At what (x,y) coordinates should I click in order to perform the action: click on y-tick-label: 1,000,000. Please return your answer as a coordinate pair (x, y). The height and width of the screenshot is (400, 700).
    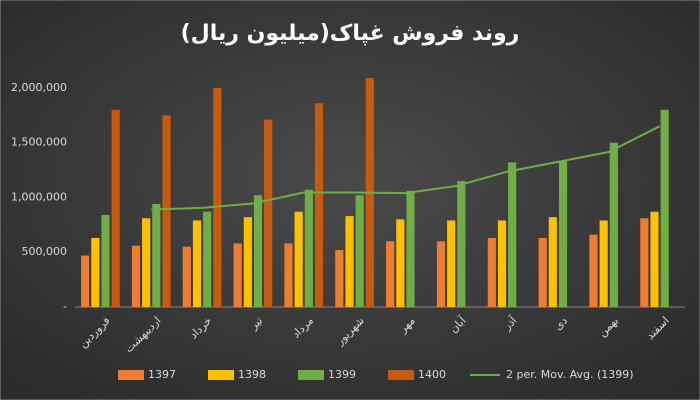
    Looking at the image, I should click on (39, 196).